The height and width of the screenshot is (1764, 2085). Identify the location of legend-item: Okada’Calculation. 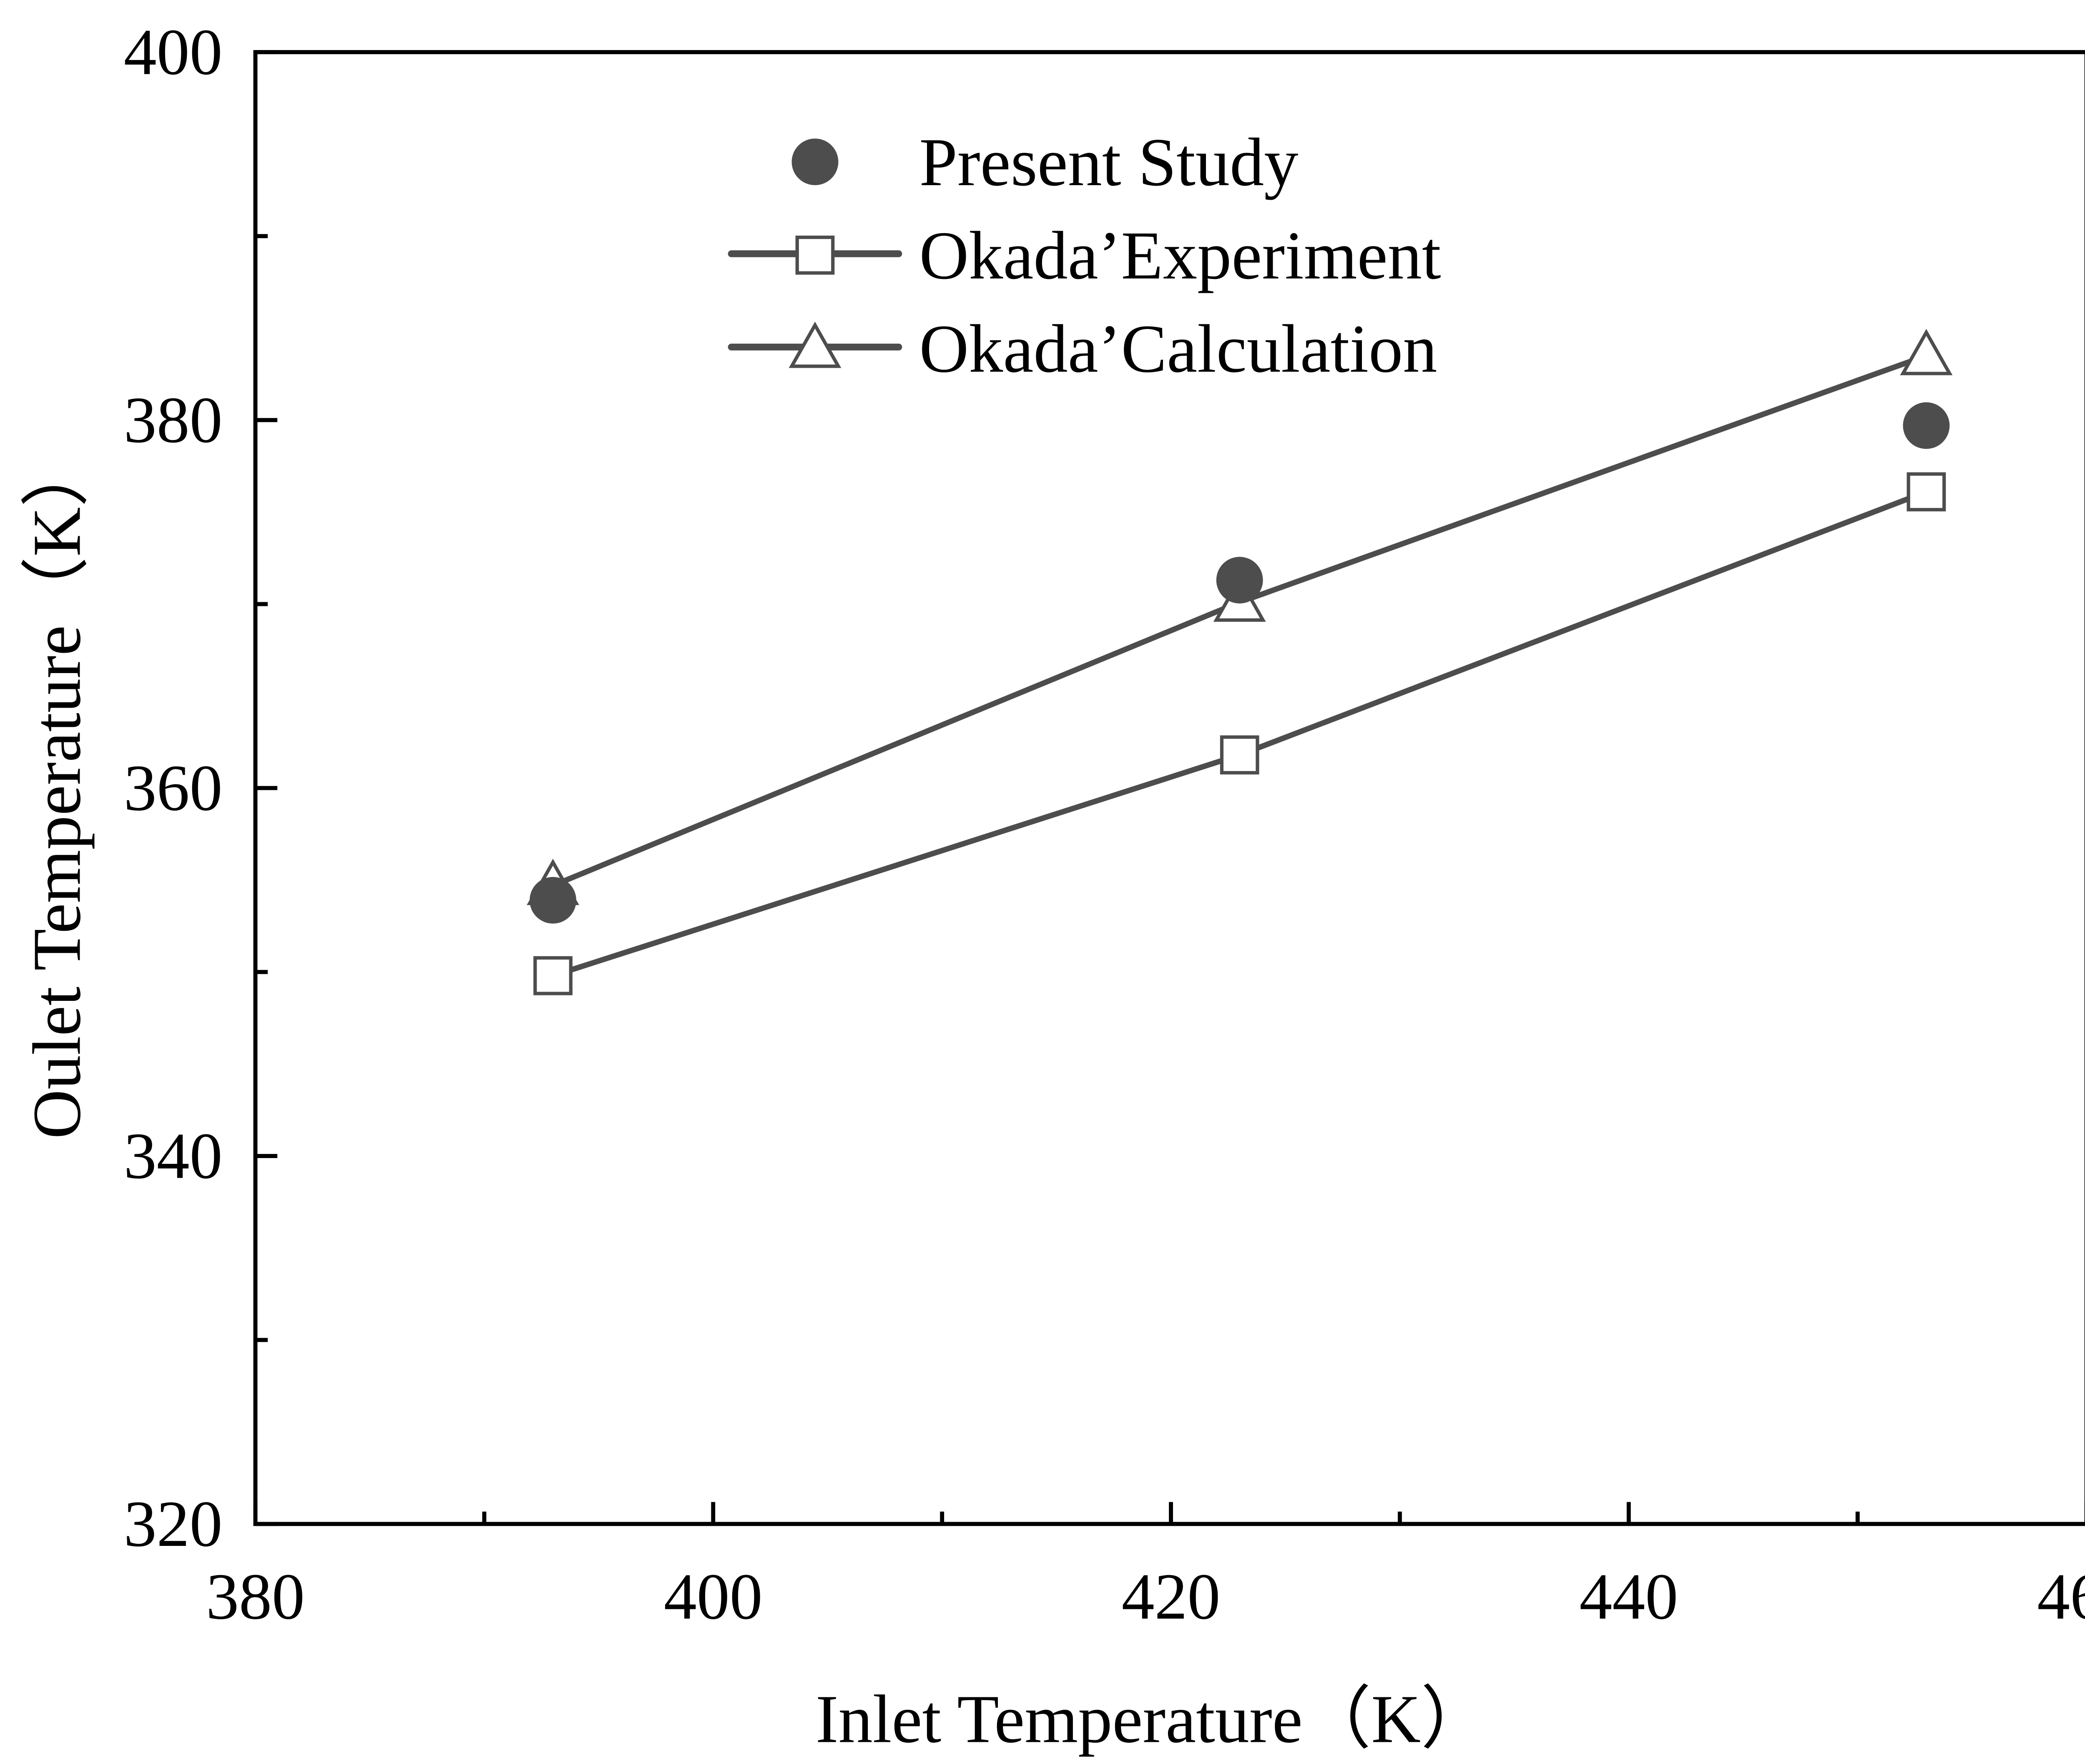
(1082, 348).